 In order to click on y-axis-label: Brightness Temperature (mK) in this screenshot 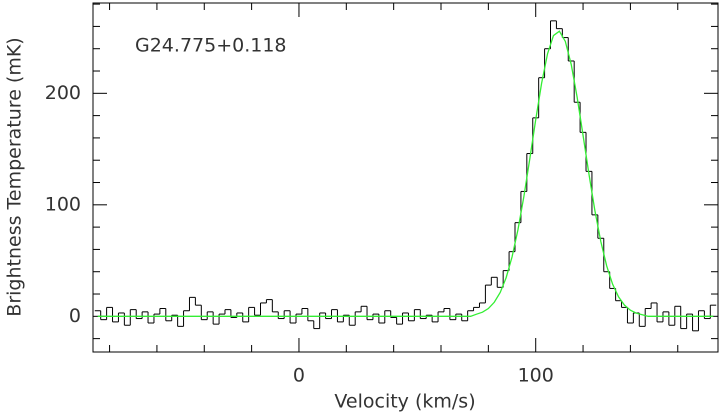, I will do `click(15, 176)`.